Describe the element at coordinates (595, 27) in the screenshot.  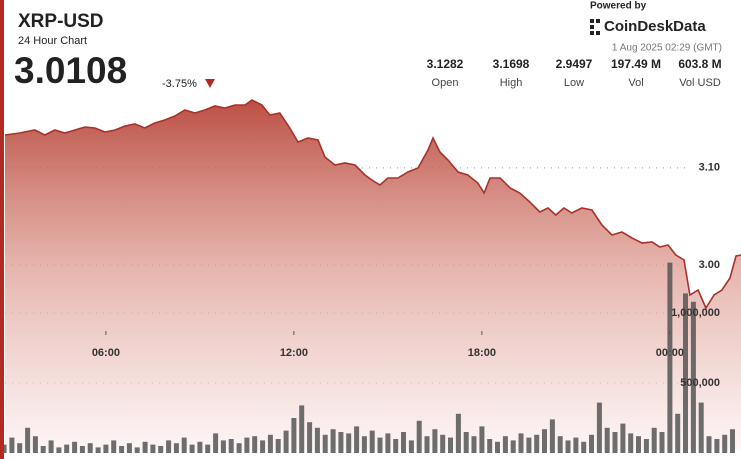
I see `brand-logo` at that location.